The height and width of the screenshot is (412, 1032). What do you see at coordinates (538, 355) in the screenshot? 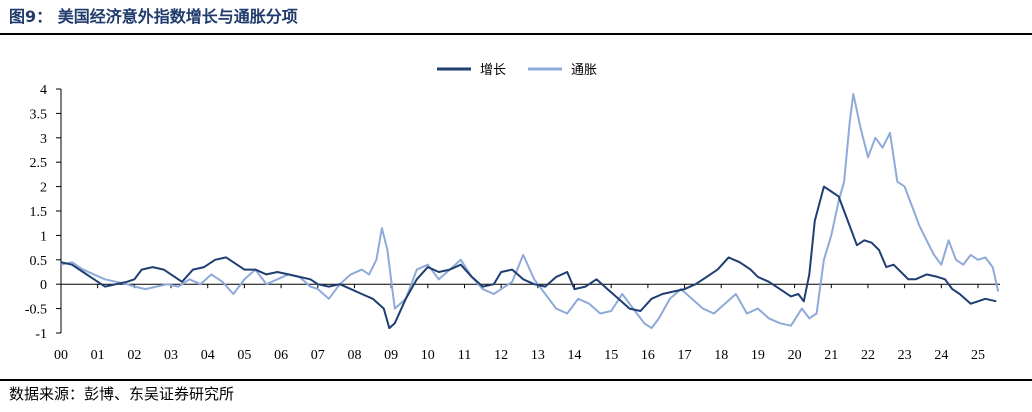
I see `x-tick-label: 13` at bounding box center [538, 355].